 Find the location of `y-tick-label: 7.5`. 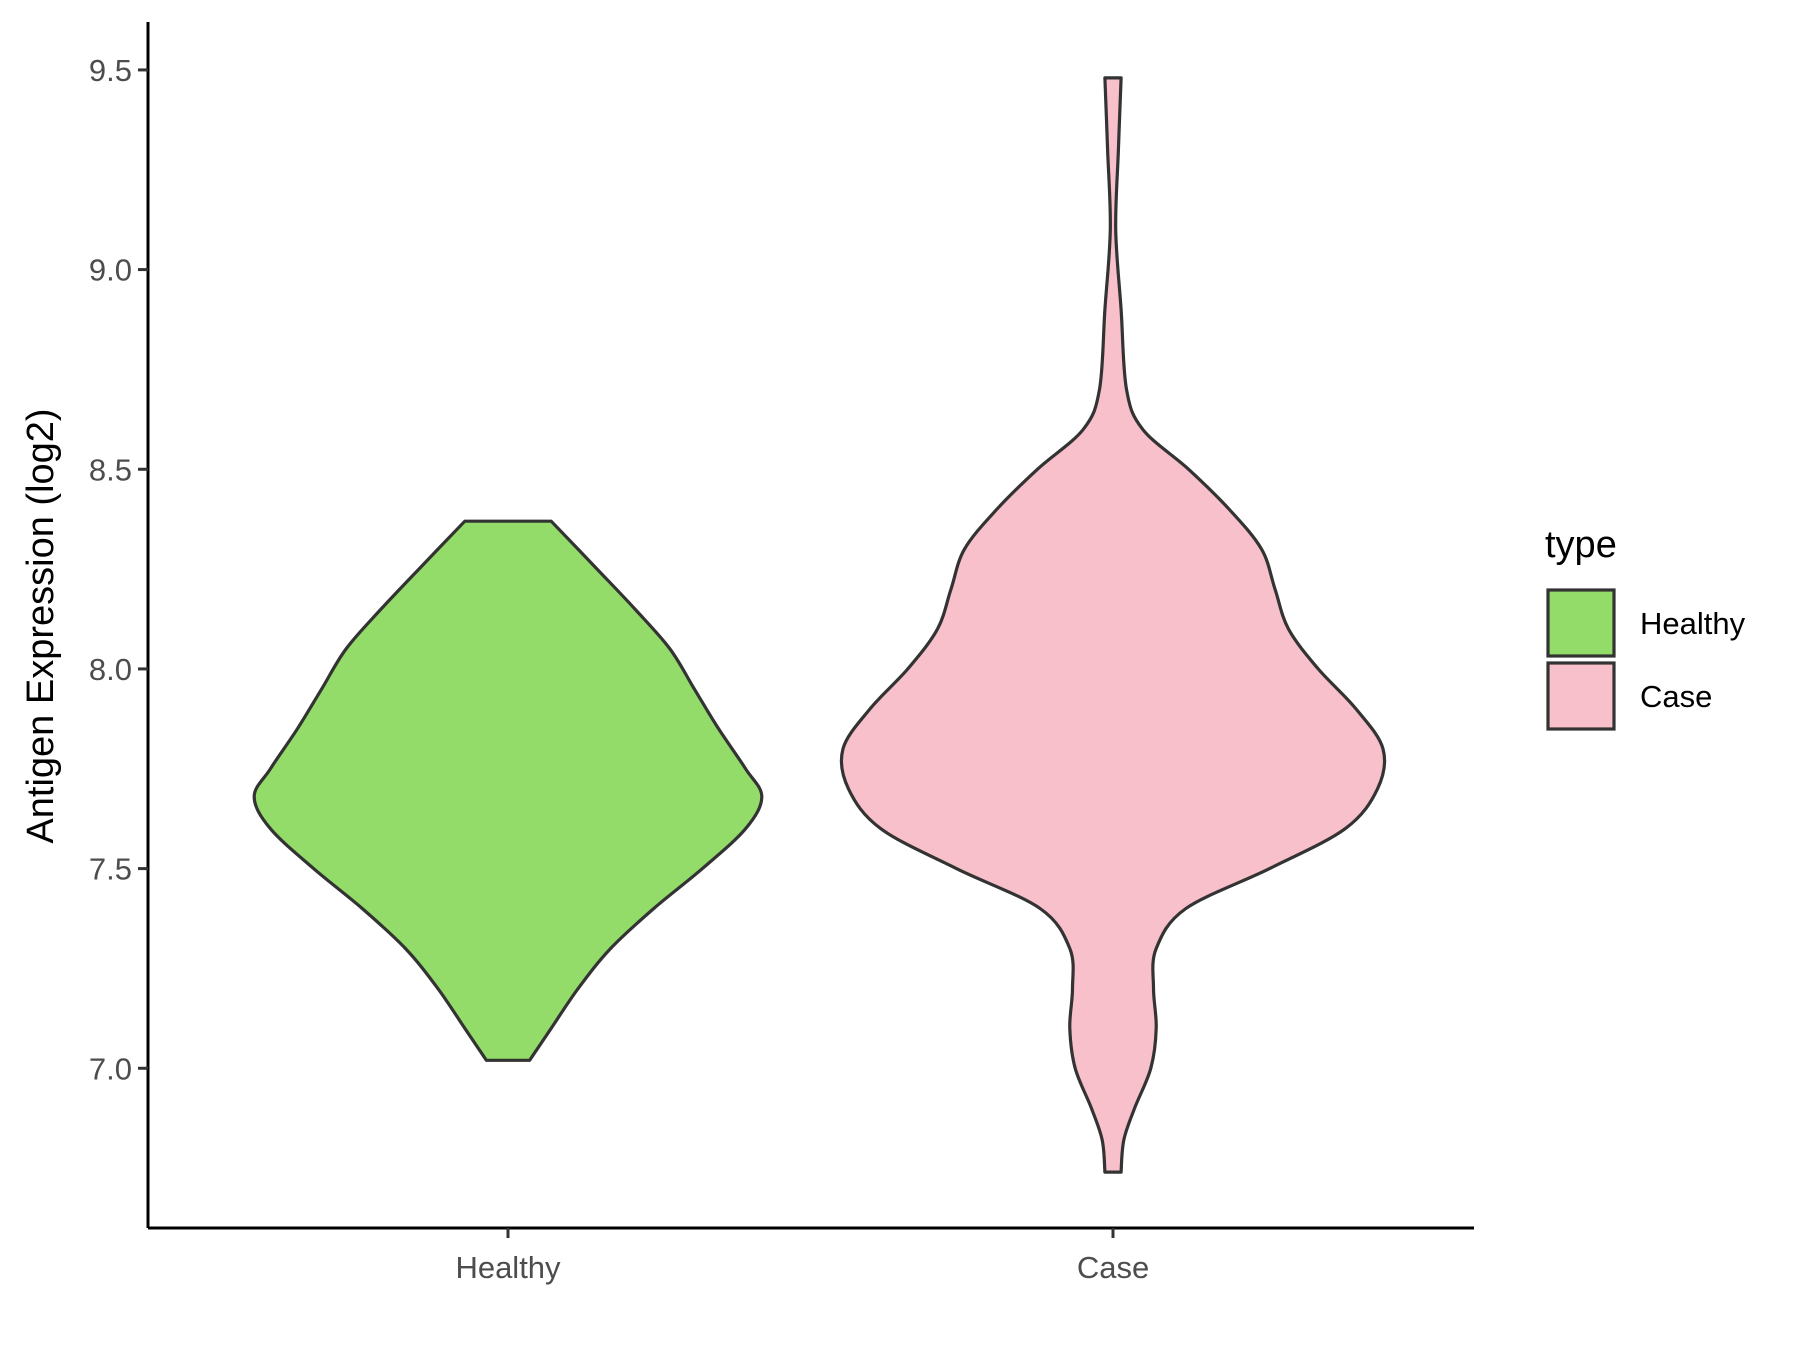

y-tick-label: 7.5 is located at coordinates (110, 869).